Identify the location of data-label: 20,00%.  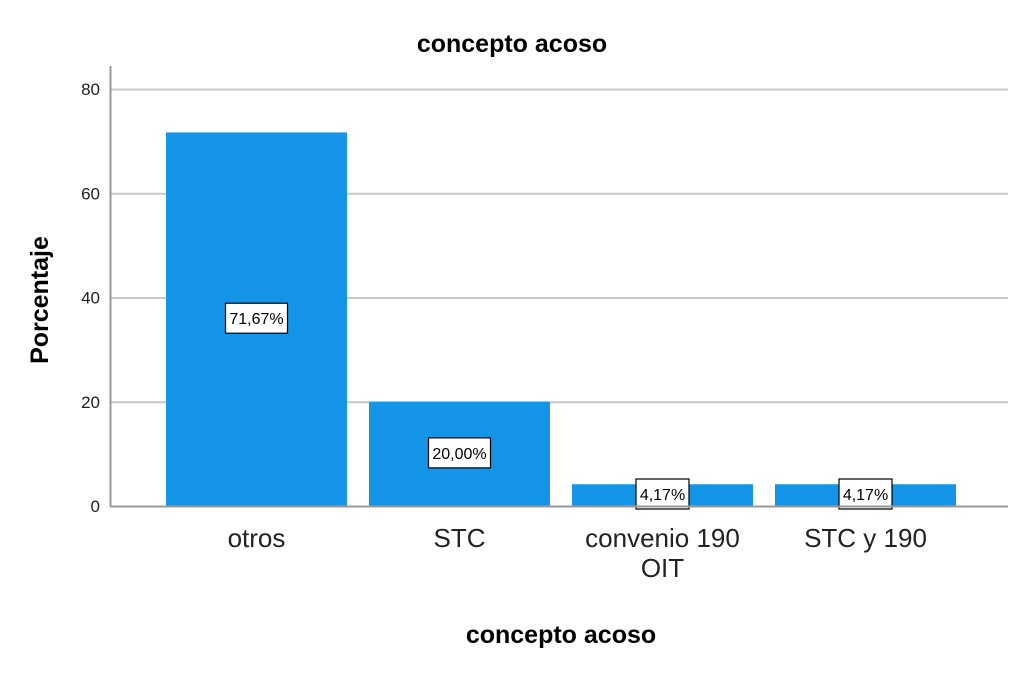
(459, 453).